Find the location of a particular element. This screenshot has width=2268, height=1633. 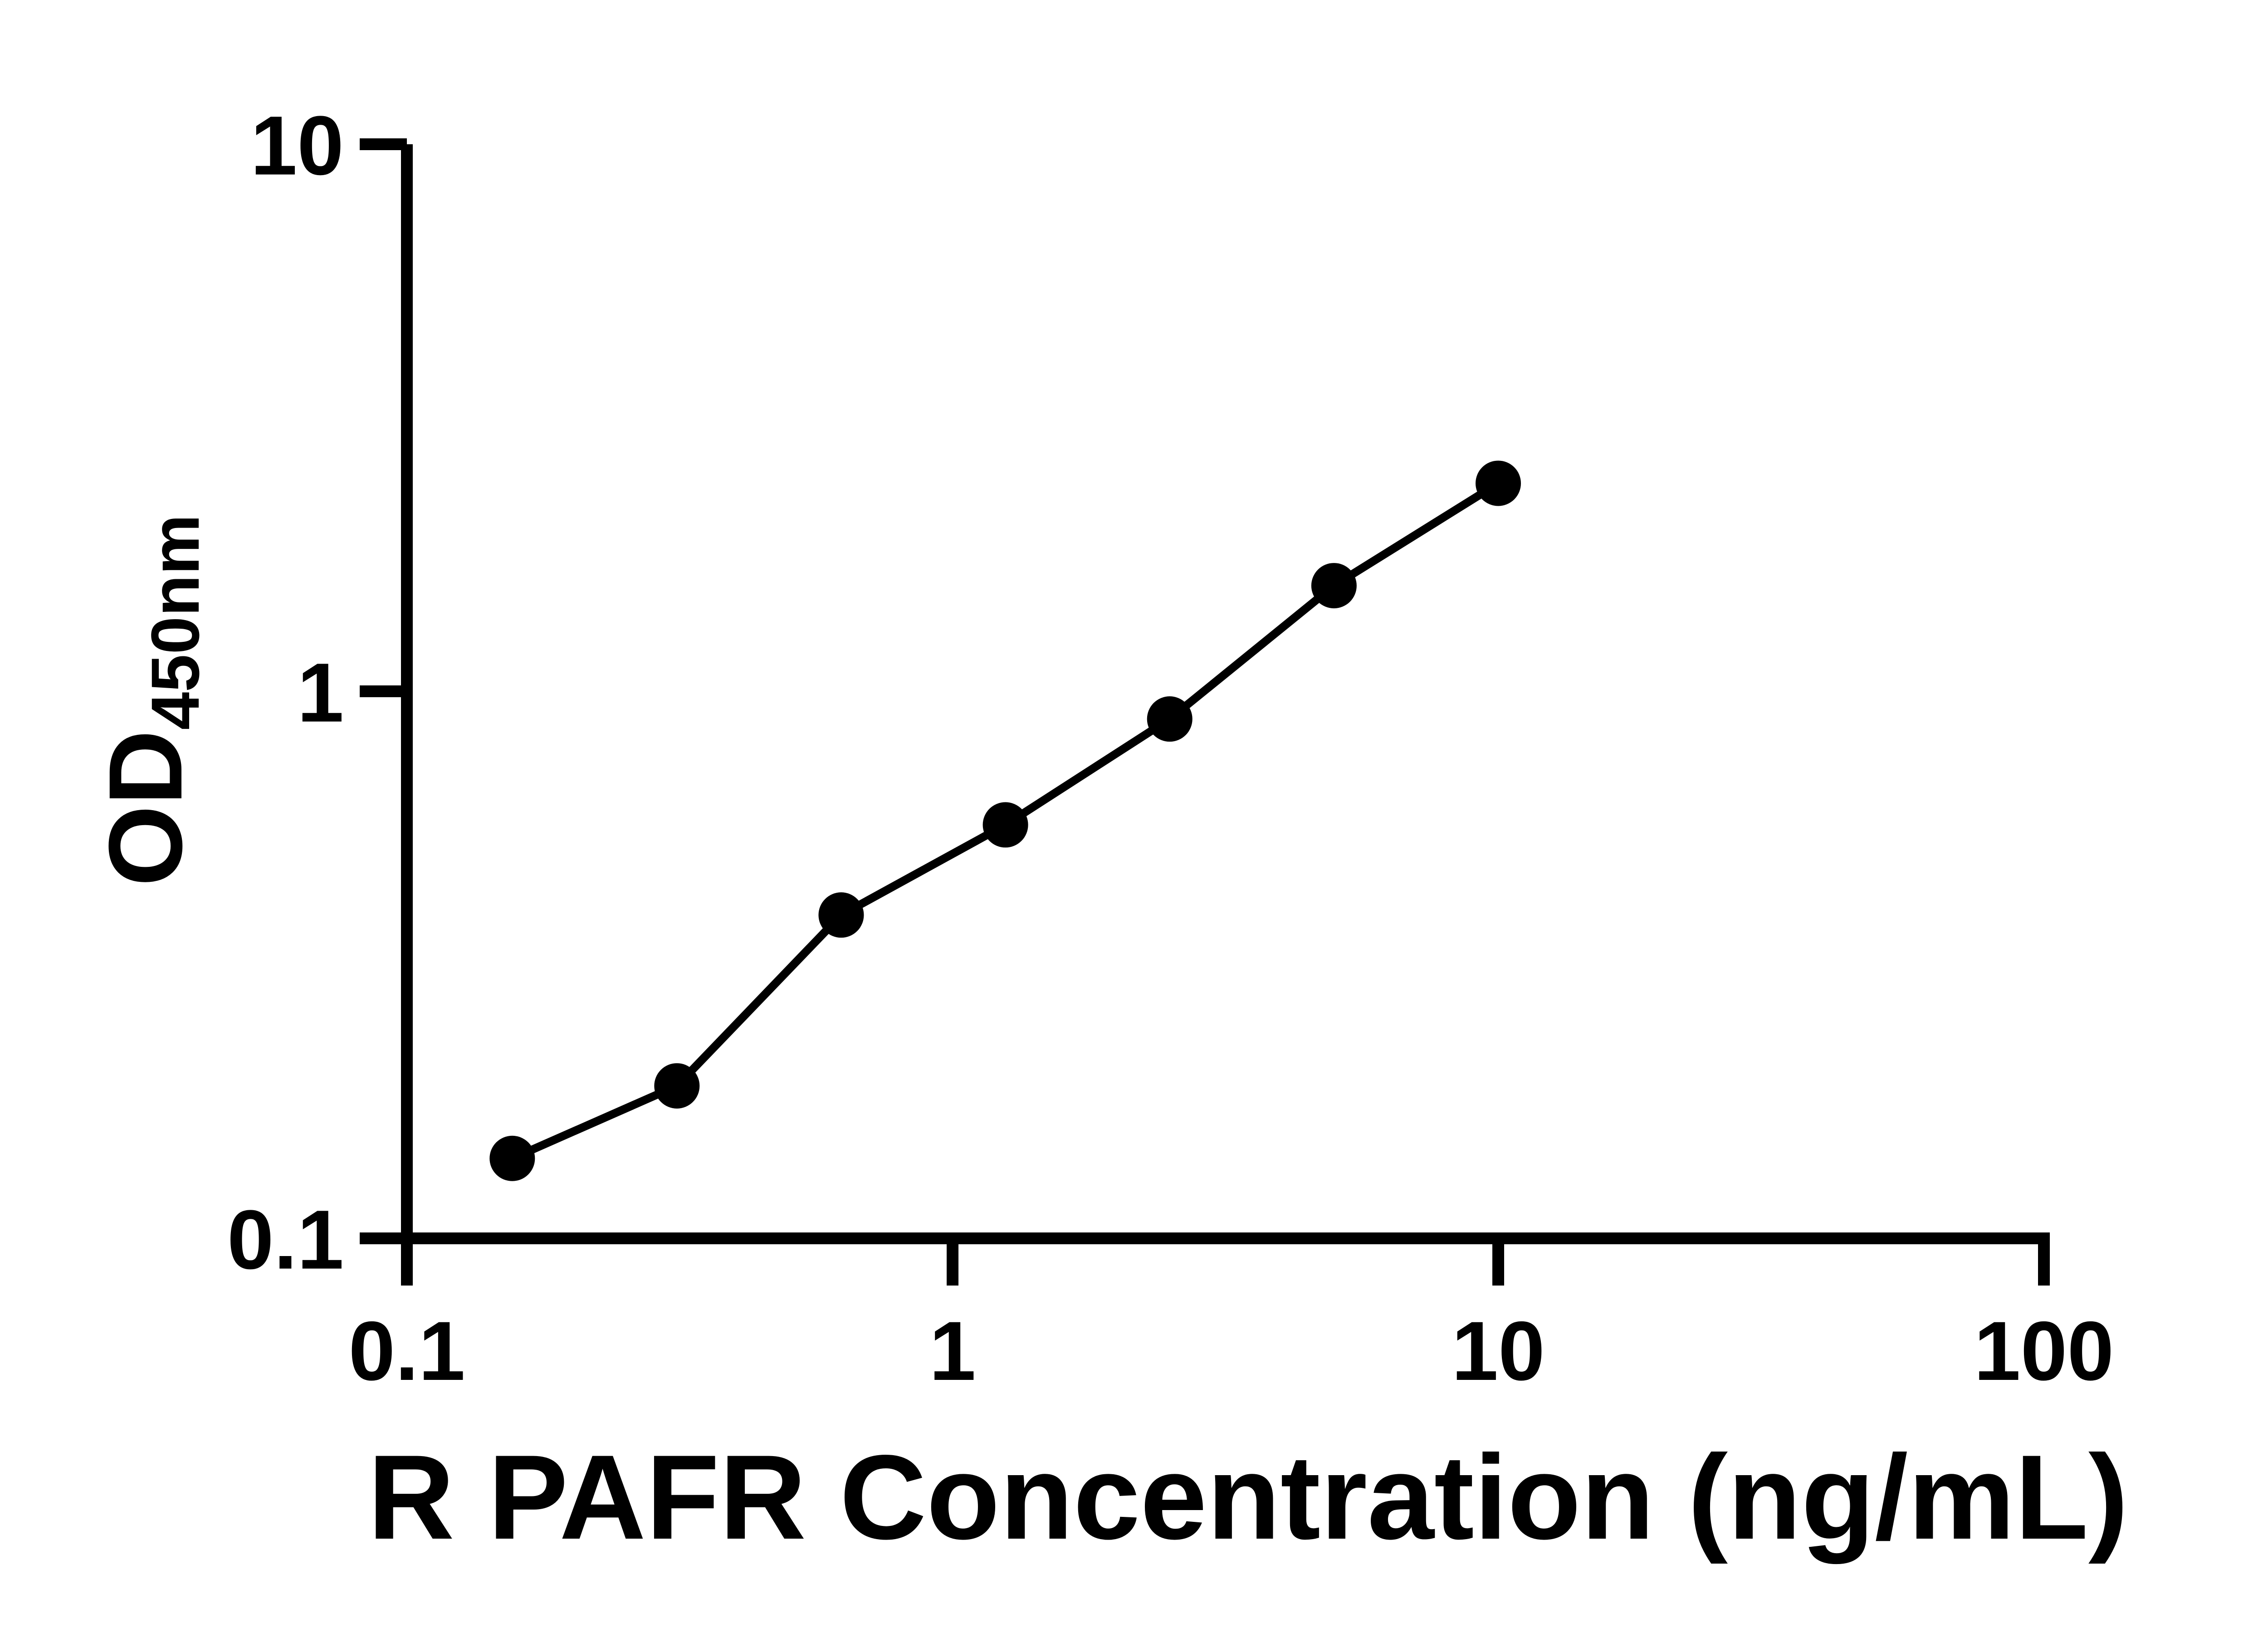

y-axis-title-subscript: 450nm is located at coordinates (175, 622).